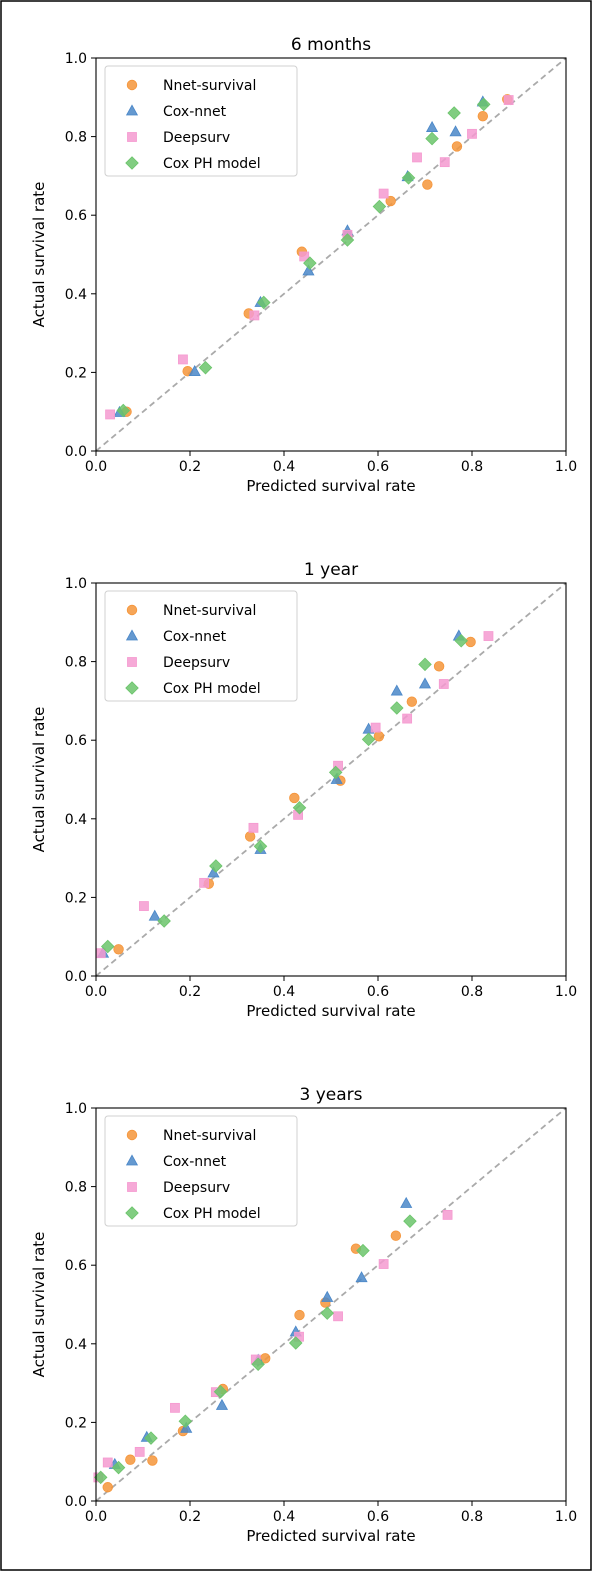 Image resolution: width=592 pixels, height=1576 pixels. Describe the element at coordinates (209, 1136) in the screenshot. I see `legend-entry-label: Nnet-survival` at that location.